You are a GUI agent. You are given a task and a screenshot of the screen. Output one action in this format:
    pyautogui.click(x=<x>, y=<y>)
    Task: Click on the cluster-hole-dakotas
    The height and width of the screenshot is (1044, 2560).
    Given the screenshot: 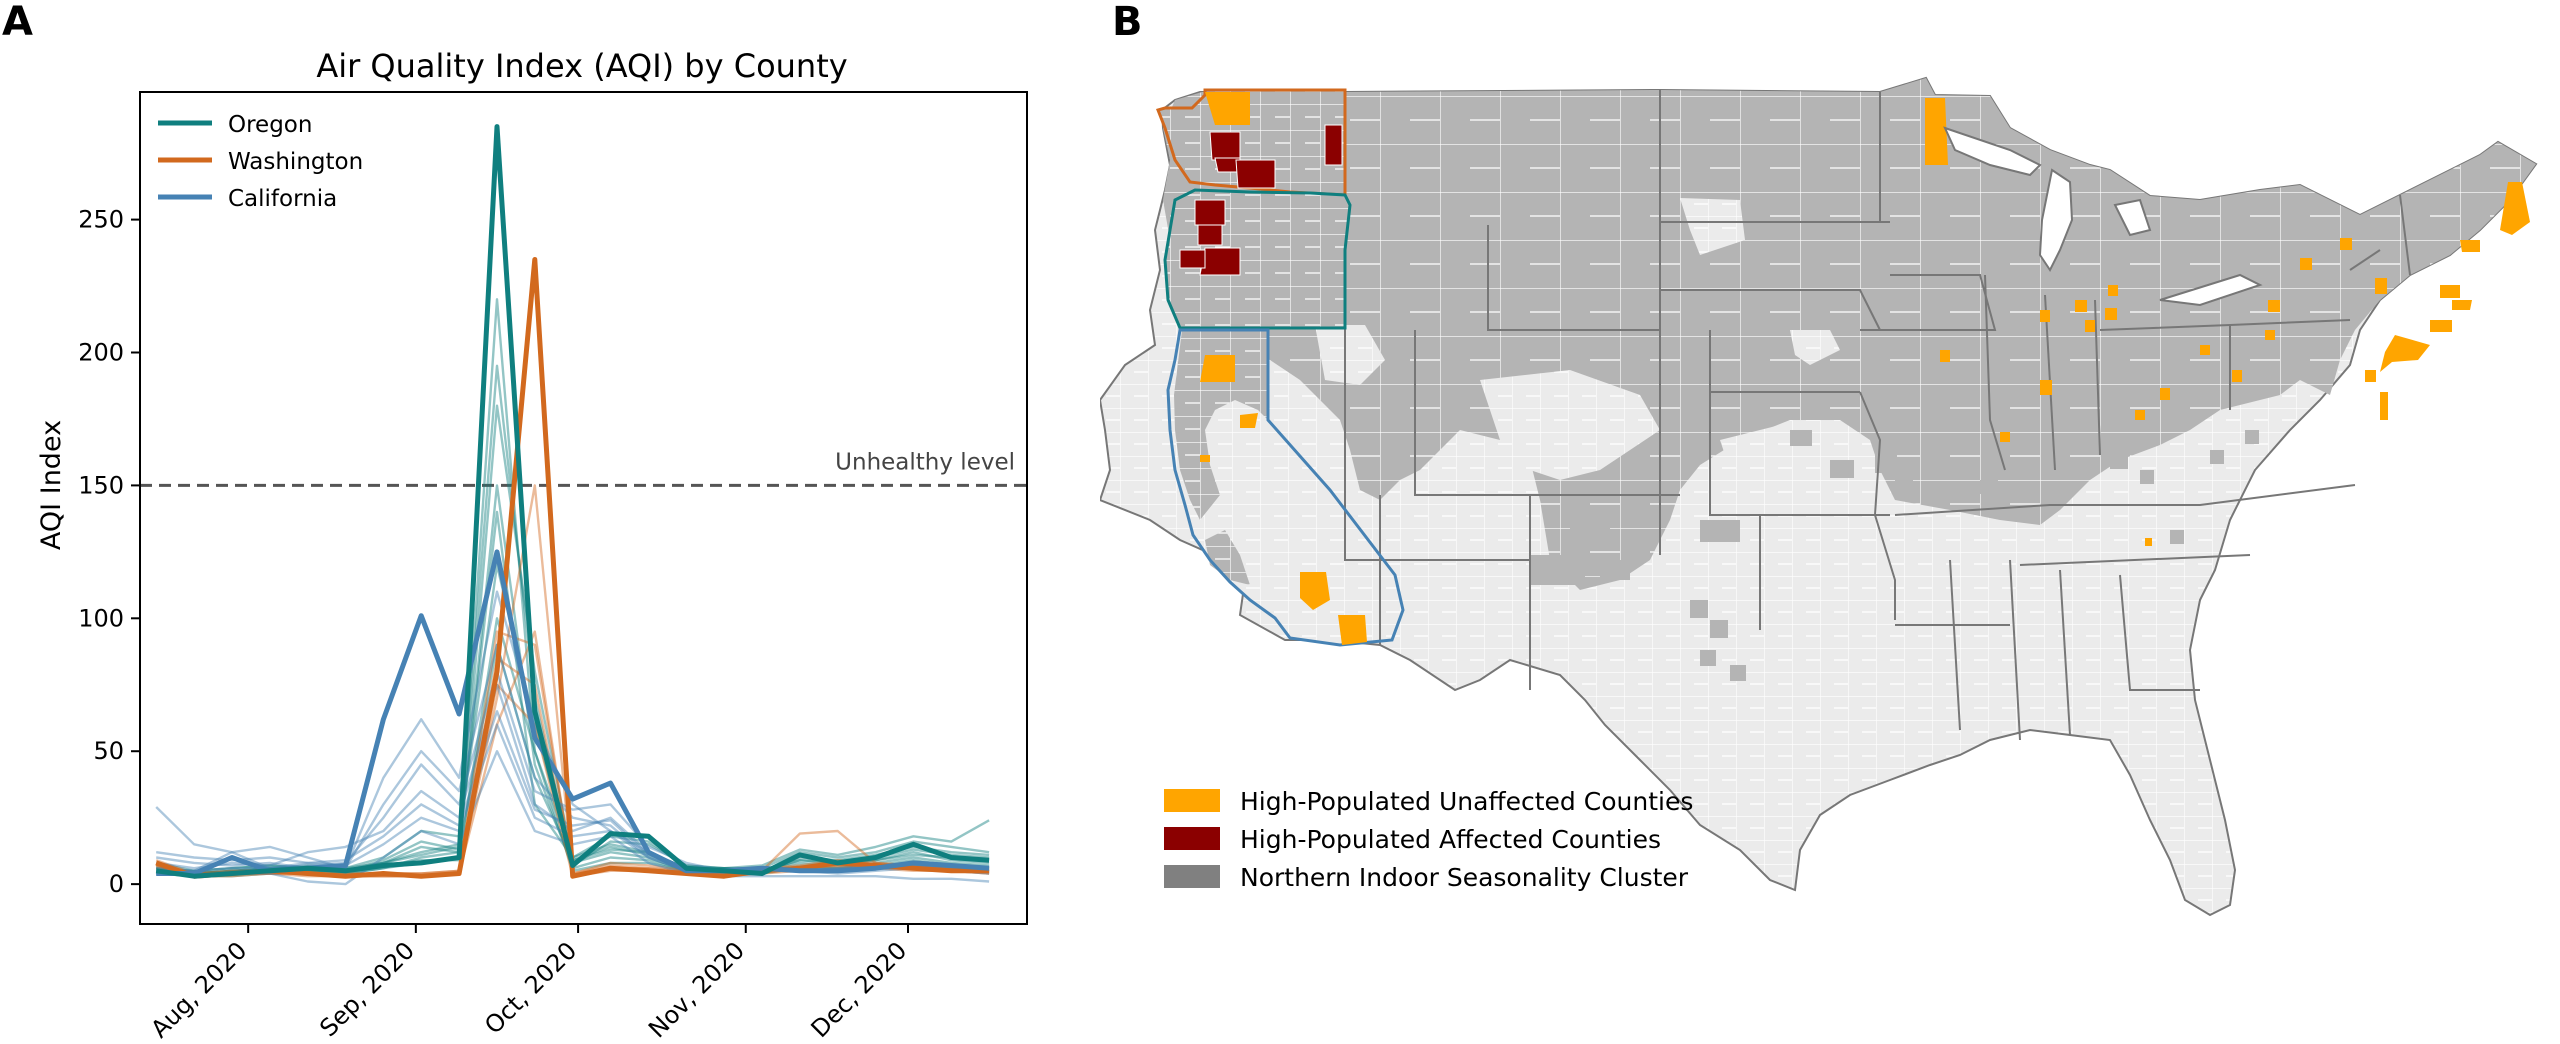 What is the action you would take?
    pyautogui.click(x=1712, y=226)
    